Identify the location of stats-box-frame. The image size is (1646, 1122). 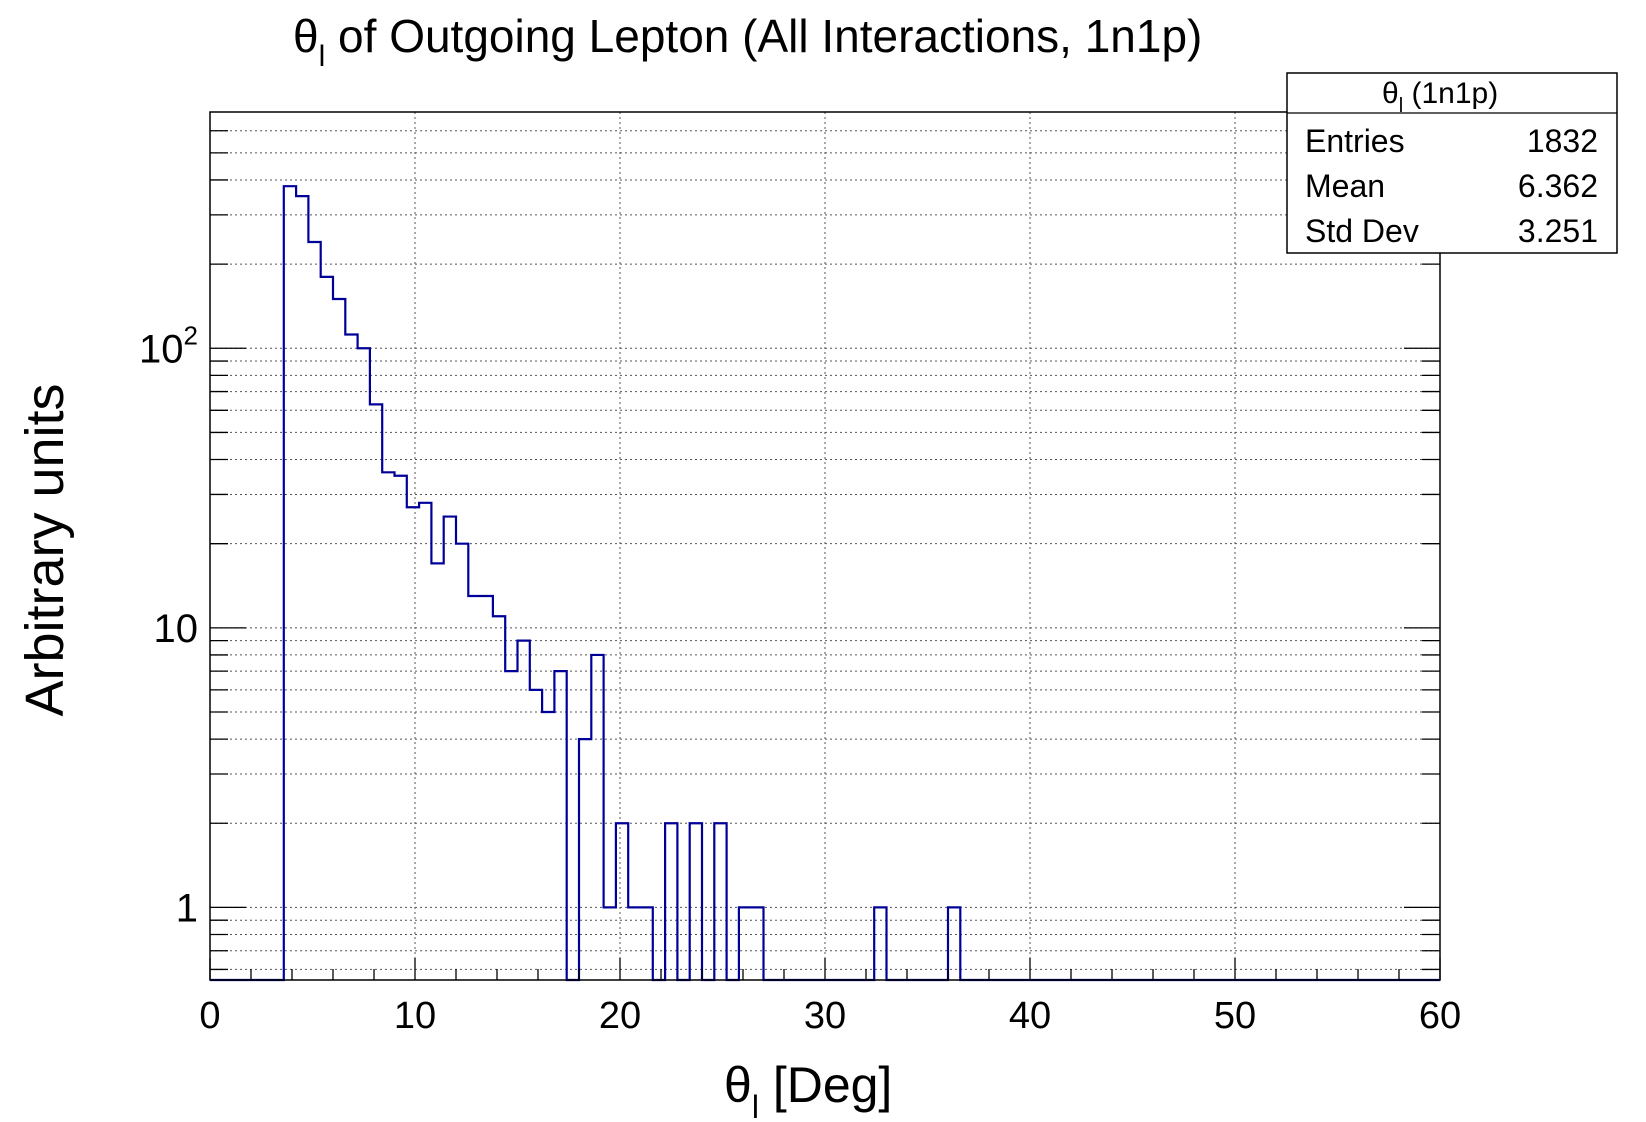
(1452, 163).